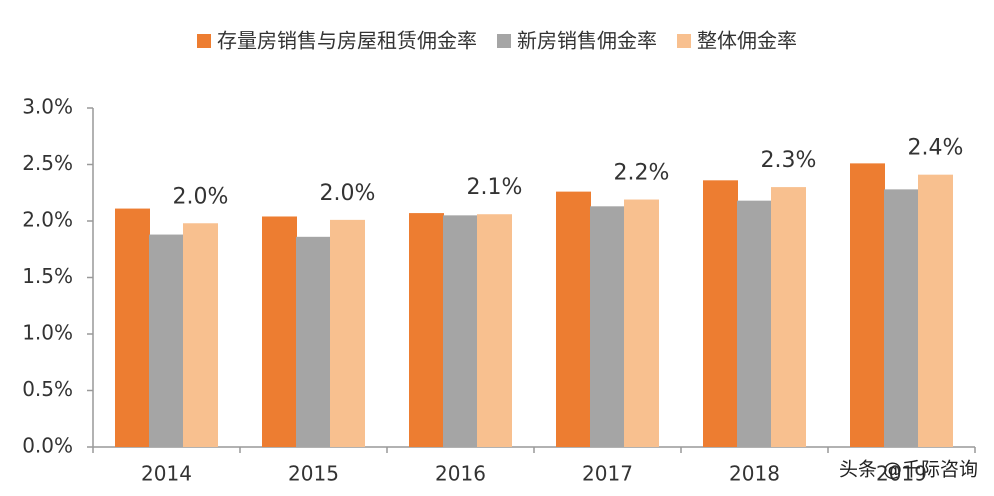  Describe the element at coordinates (747, 41) in the screenshot. I see `legend-label: 整体佣金率` at that location.